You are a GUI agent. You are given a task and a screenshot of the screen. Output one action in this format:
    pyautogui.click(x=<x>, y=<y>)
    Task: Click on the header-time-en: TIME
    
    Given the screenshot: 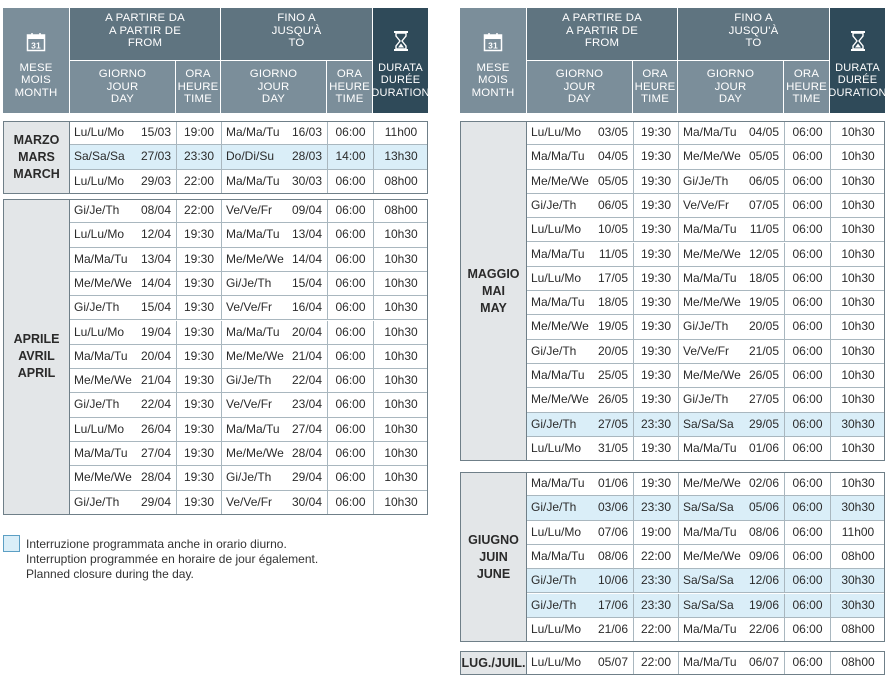 What is the action you would take?
    pyautogui.click(x=197, y=99)
    